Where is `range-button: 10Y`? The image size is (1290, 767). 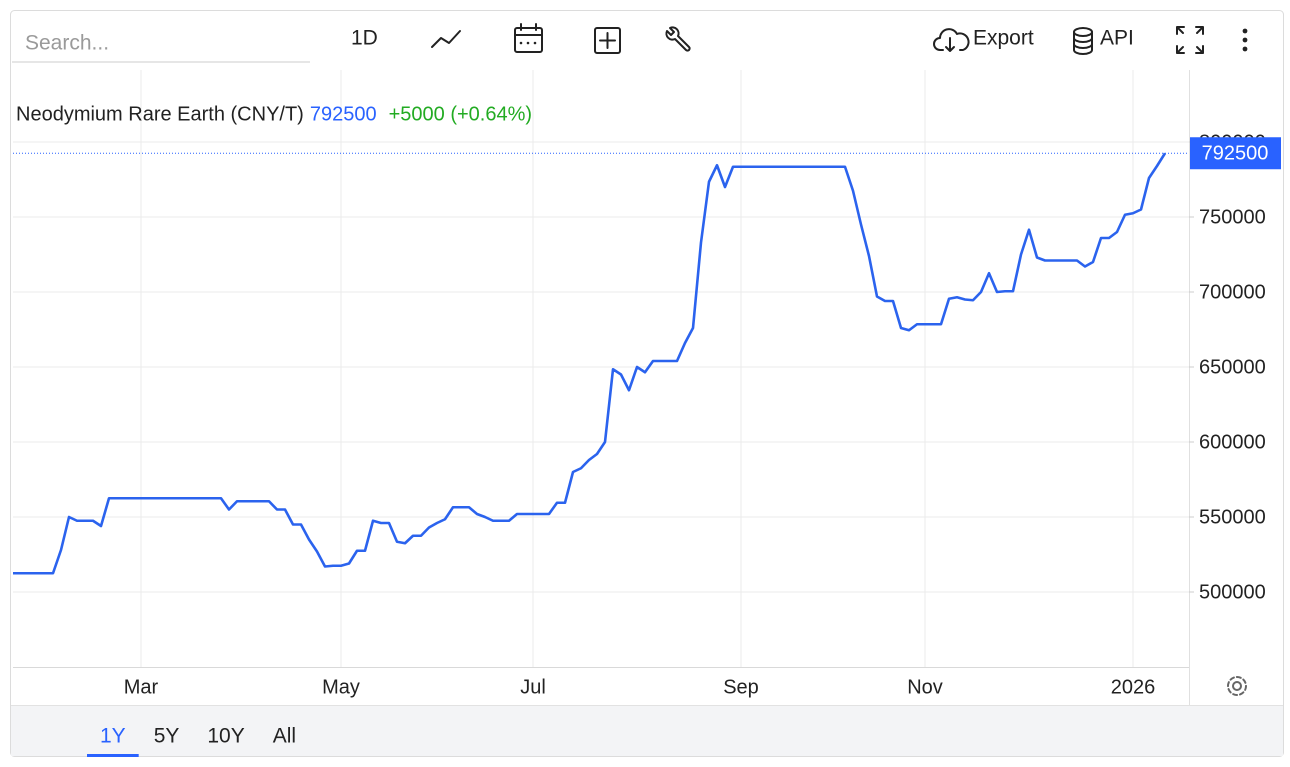 range-button: 10Y is located at coordinates (225, 736).